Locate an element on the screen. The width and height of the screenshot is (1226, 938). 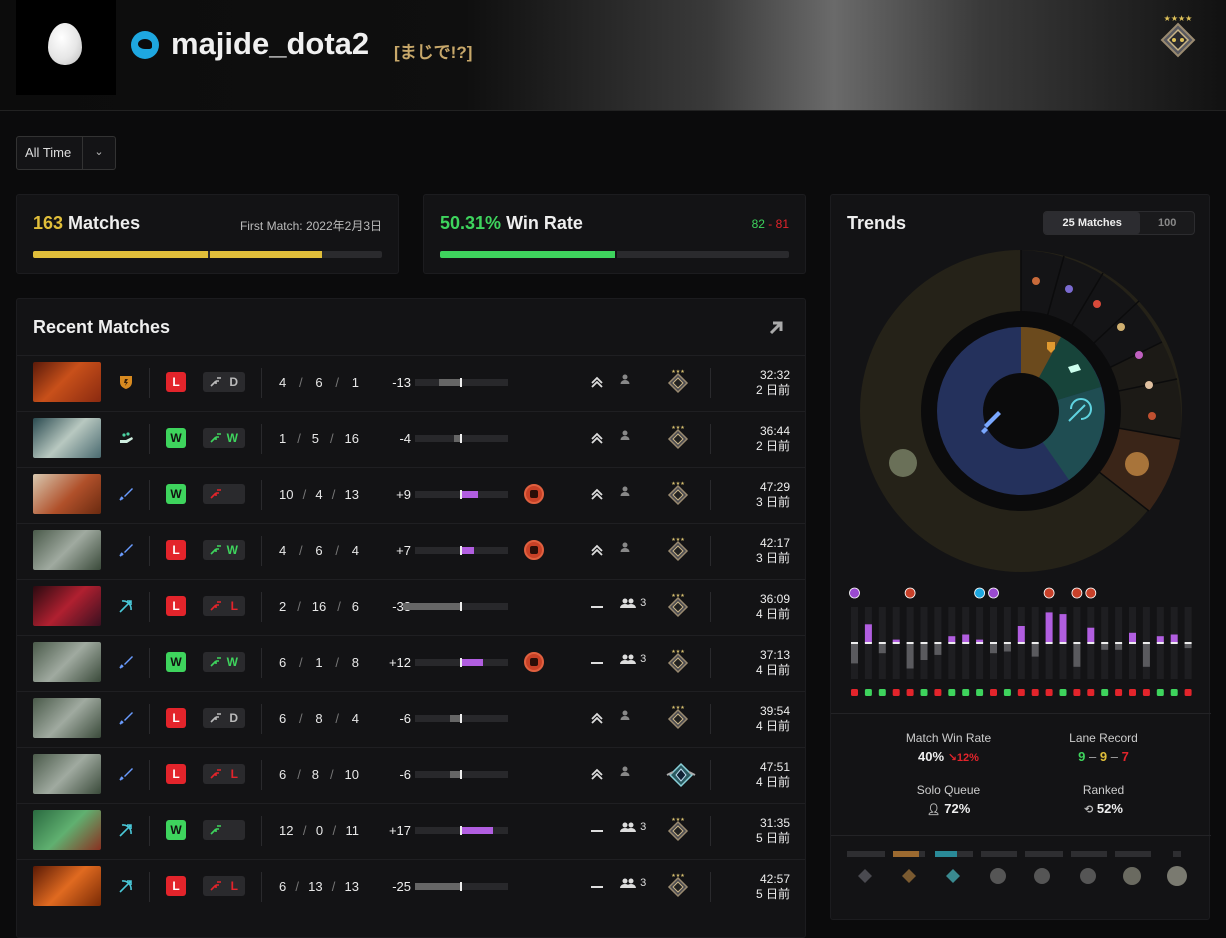
time-range-select: All Time ⌄ is located at coordinates (66, 153).